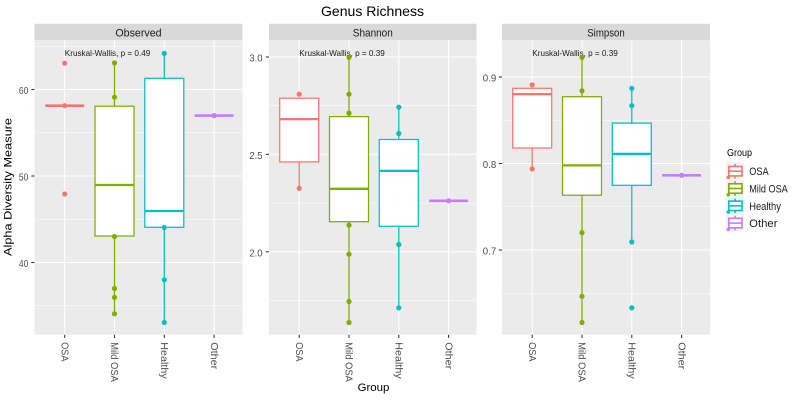  I want to click on svg-text: 0.7, so click(490, 252).